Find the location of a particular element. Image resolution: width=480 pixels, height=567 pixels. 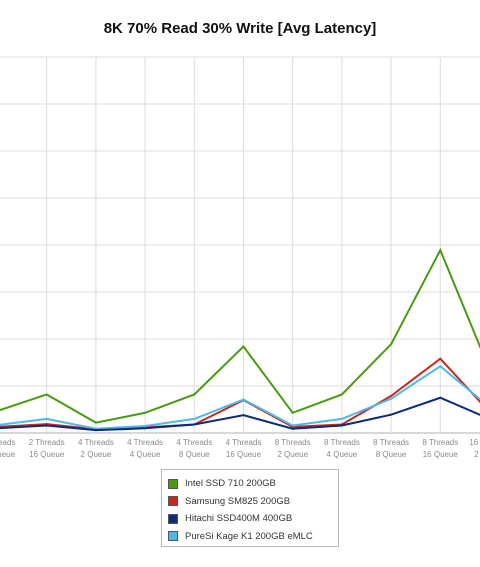

legend-item: Samsung SM825 200GB is located at coordinates (250, 502).